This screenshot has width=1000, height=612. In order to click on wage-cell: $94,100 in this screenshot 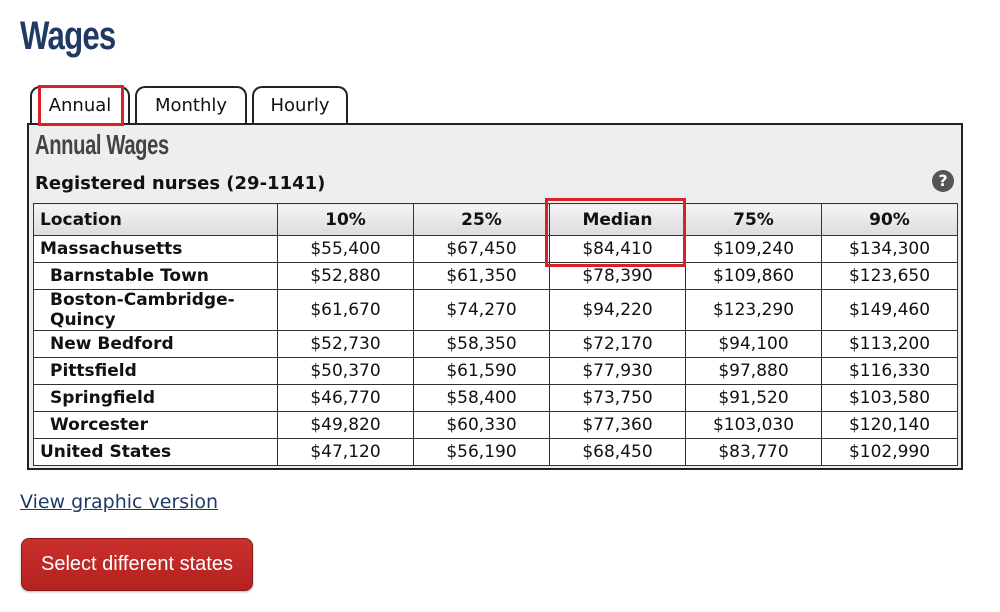, I will do `click(753, 344)`.